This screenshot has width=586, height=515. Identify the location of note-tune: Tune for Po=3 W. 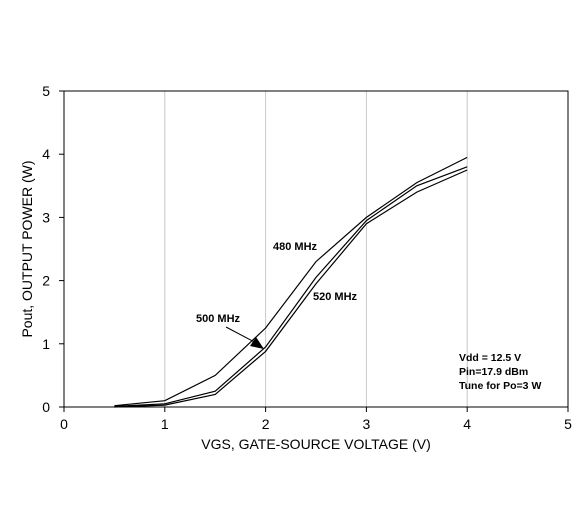
(500, 386).